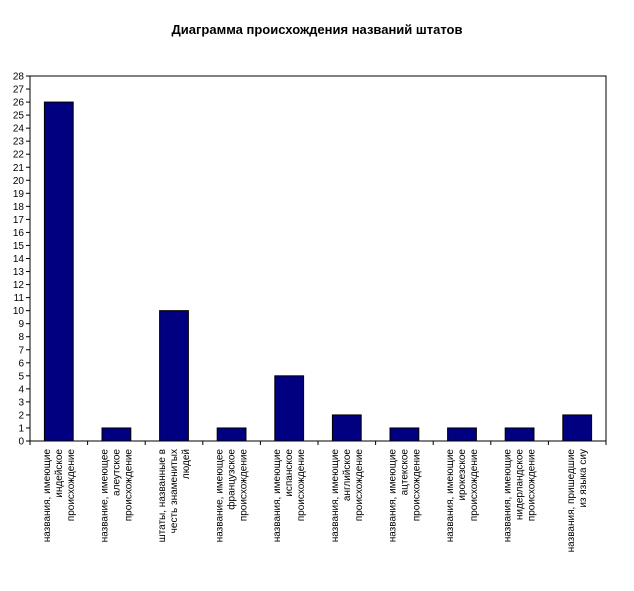  What do you see at coordinates (19, 194) in the screenshot?
I see `y-tick-label: 19` at bounding box center [19, 194].